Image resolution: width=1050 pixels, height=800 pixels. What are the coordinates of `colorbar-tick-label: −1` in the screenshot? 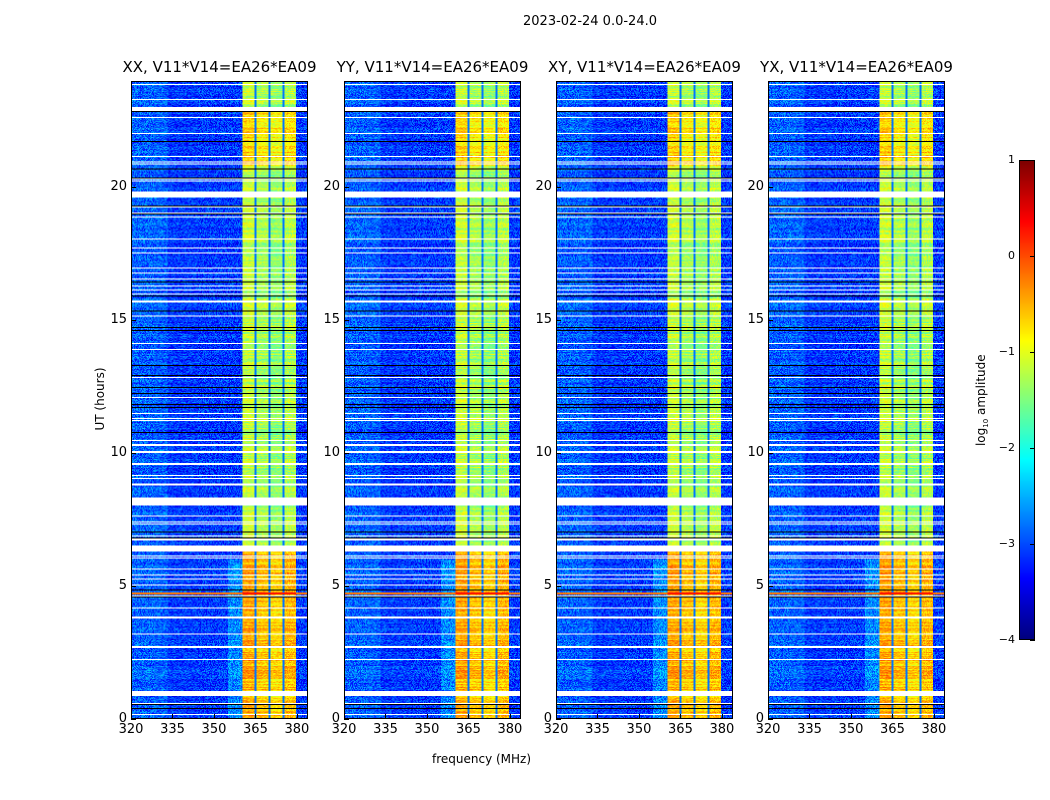 It's located at (1006, 351).